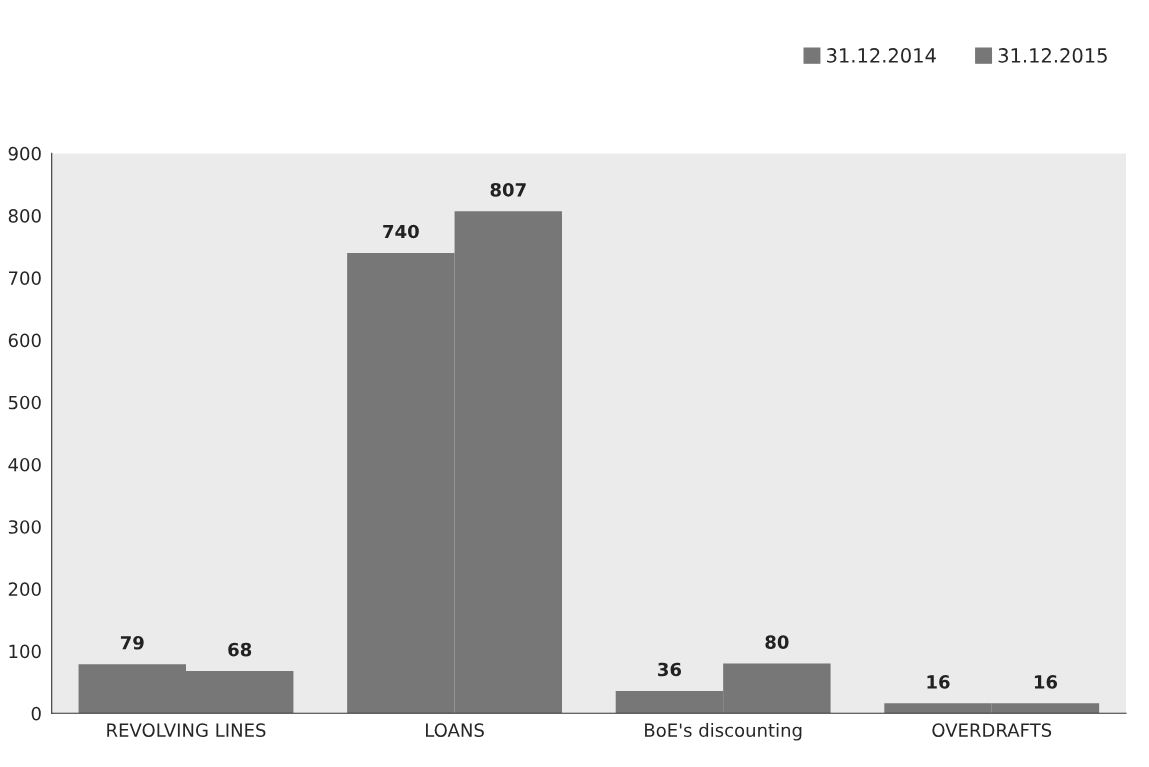 This screenshot has width=1149, height=767. What do you see at coordinates (25, 278) in the screenshot?
I see `y-tick-label: 700` at bounding box center [25, 278].